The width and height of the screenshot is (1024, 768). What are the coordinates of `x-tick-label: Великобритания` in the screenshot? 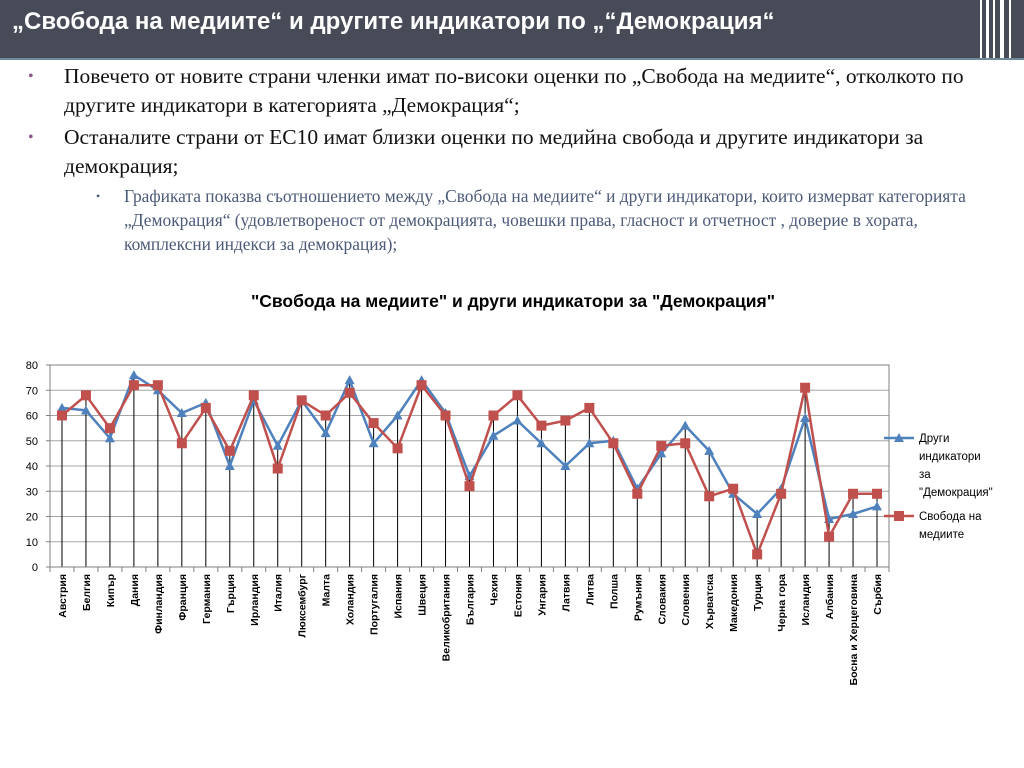 It's located at (447, 617).